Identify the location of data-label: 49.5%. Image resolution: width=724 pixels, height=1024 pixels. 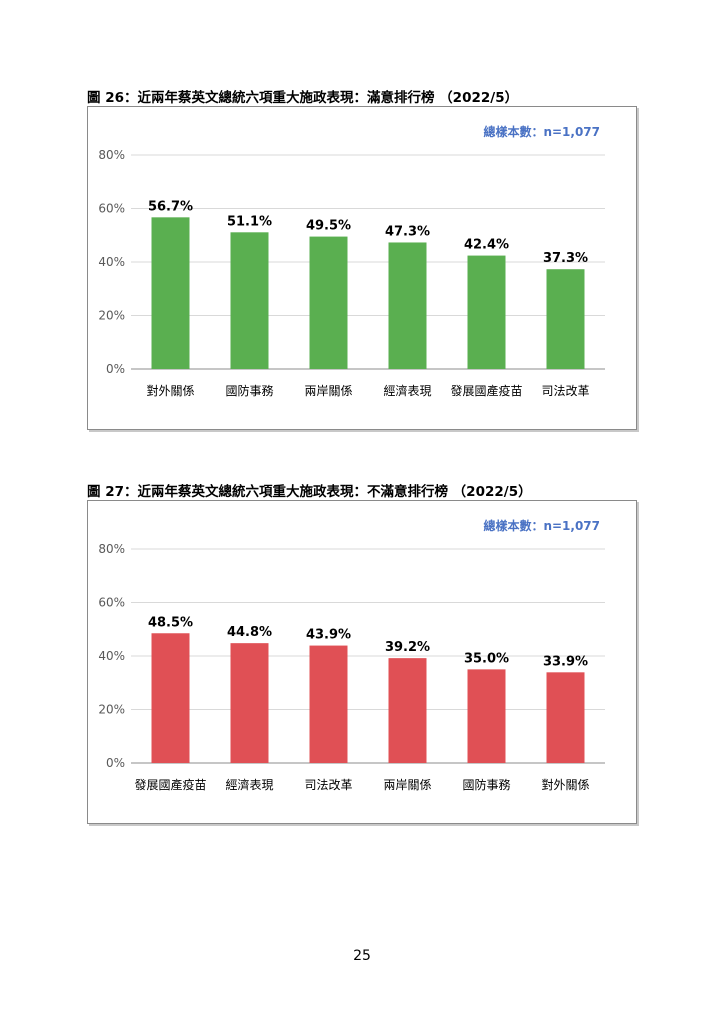
(328, 226).